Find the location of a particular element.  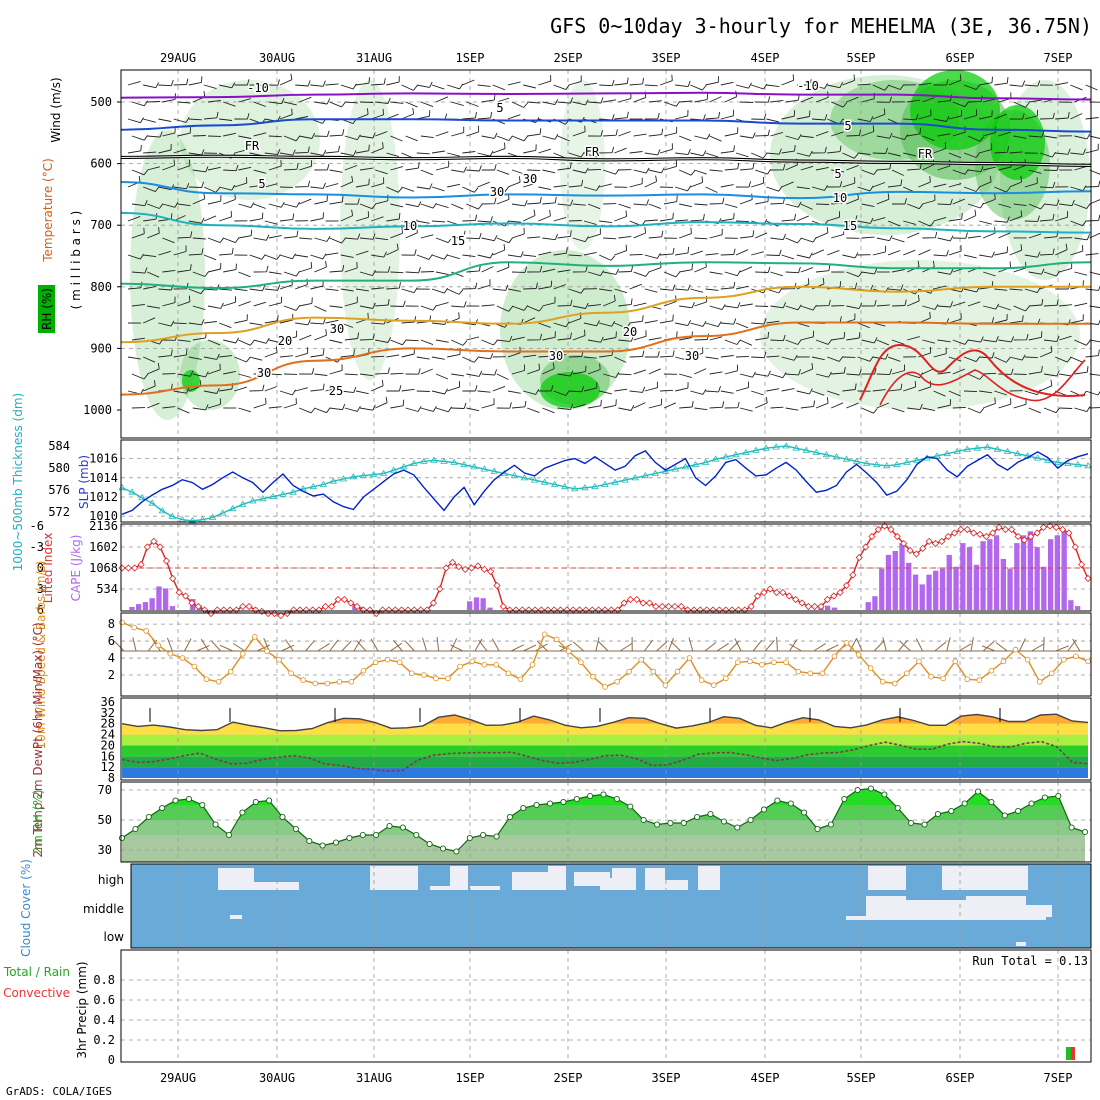

thickness-frame is located at coordinates (606, 481).